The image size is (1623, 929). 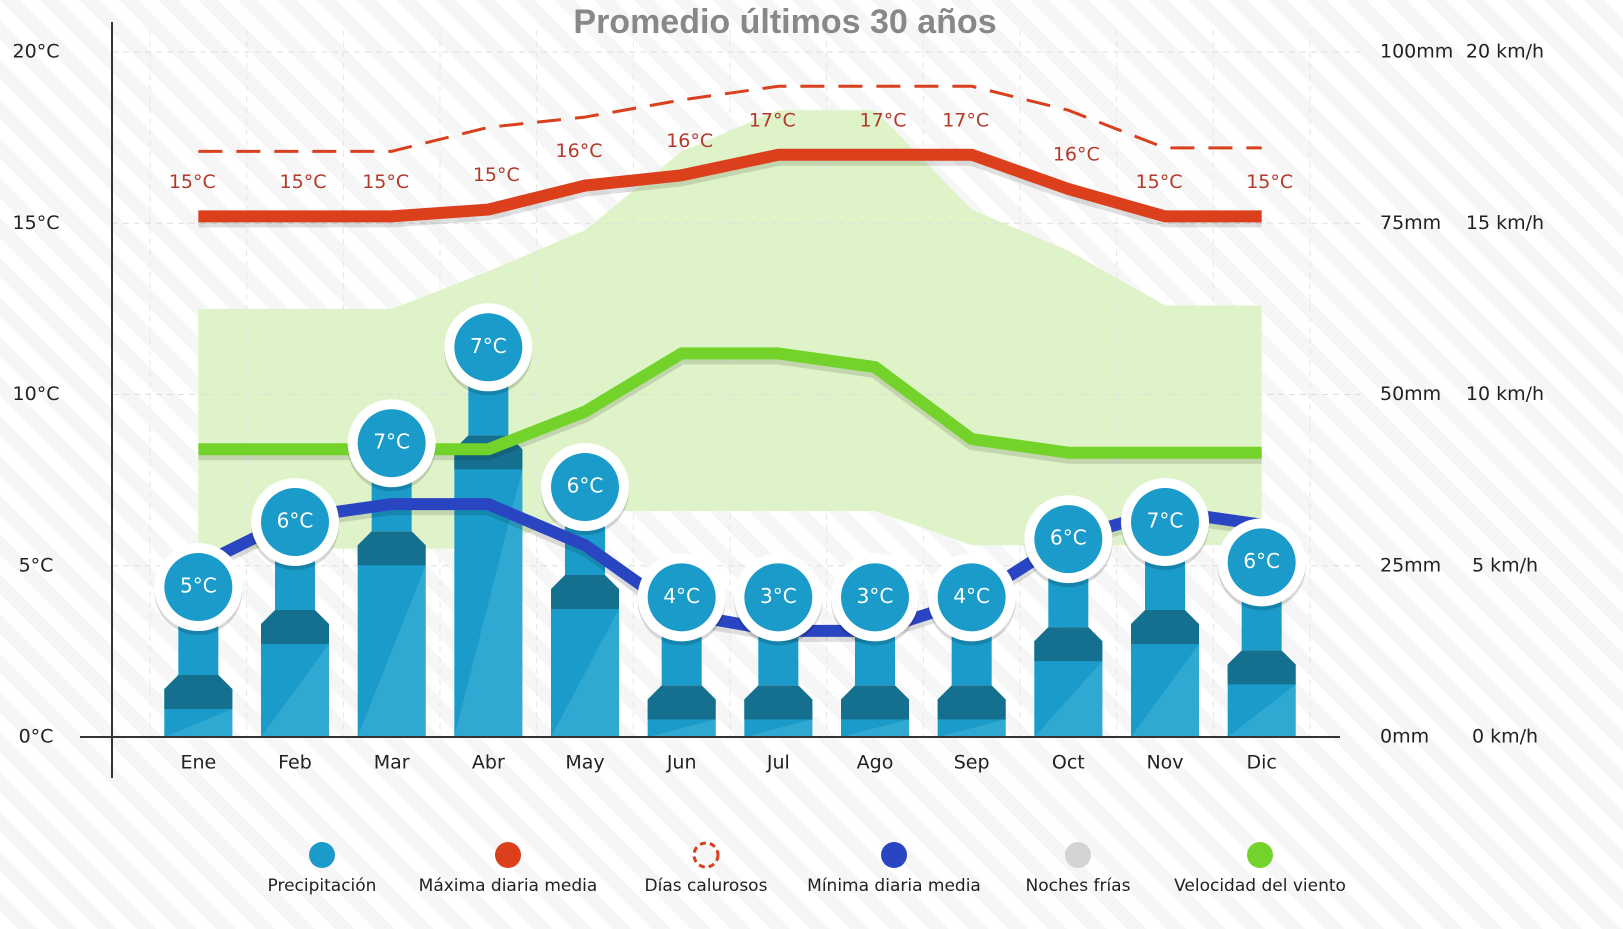 I want to click on y-tick-label: 0°C, so click(x=36, y=737).